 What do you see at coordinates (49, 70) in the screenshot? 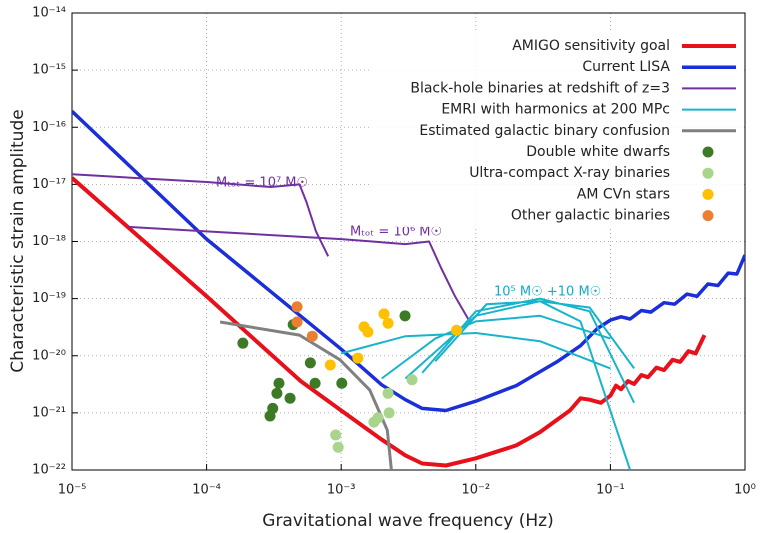
I see `y-tick-label: 10⁻¹⁵` at bounding box center [49, 70].